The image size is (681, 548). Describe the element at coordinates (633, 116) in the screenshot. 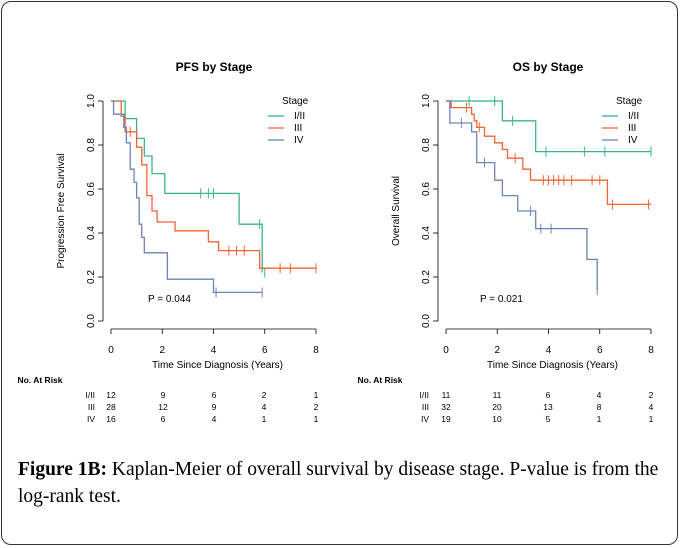

I see `panel2-legend-label: I/II` at that location.